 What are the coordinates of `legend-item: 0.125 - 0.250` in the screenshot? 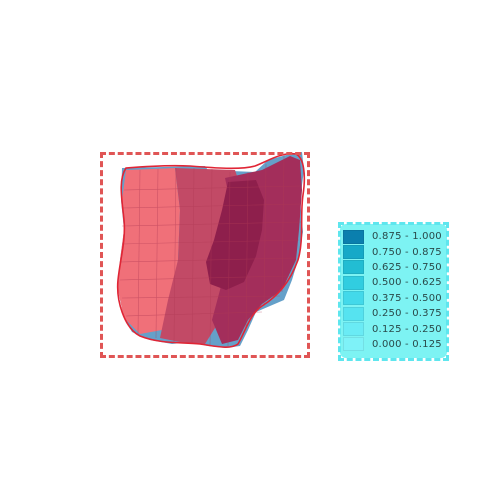 It's located at (395, 328).